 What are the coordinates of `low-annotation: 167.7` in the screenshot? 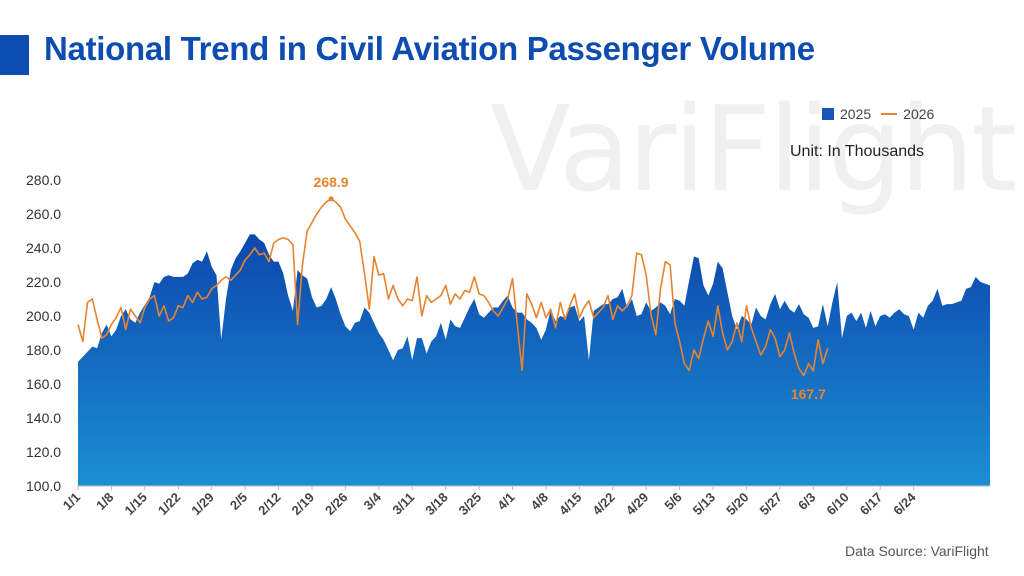 It's located at (808, 394).